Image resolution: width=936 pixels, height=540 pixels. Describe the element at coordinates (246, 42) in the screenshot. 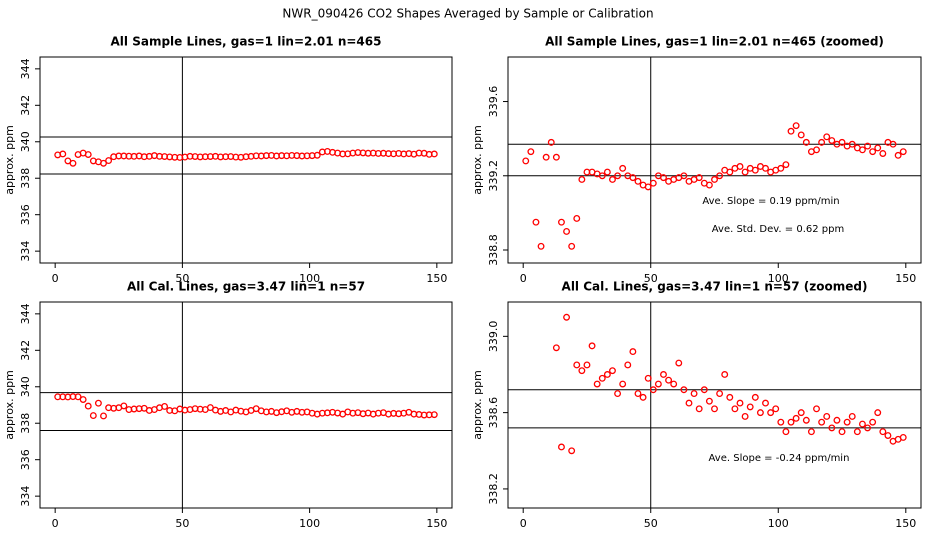

I see `panel-title: All Sample Lines, gas=1 lin=2.01 n=465` at that location.